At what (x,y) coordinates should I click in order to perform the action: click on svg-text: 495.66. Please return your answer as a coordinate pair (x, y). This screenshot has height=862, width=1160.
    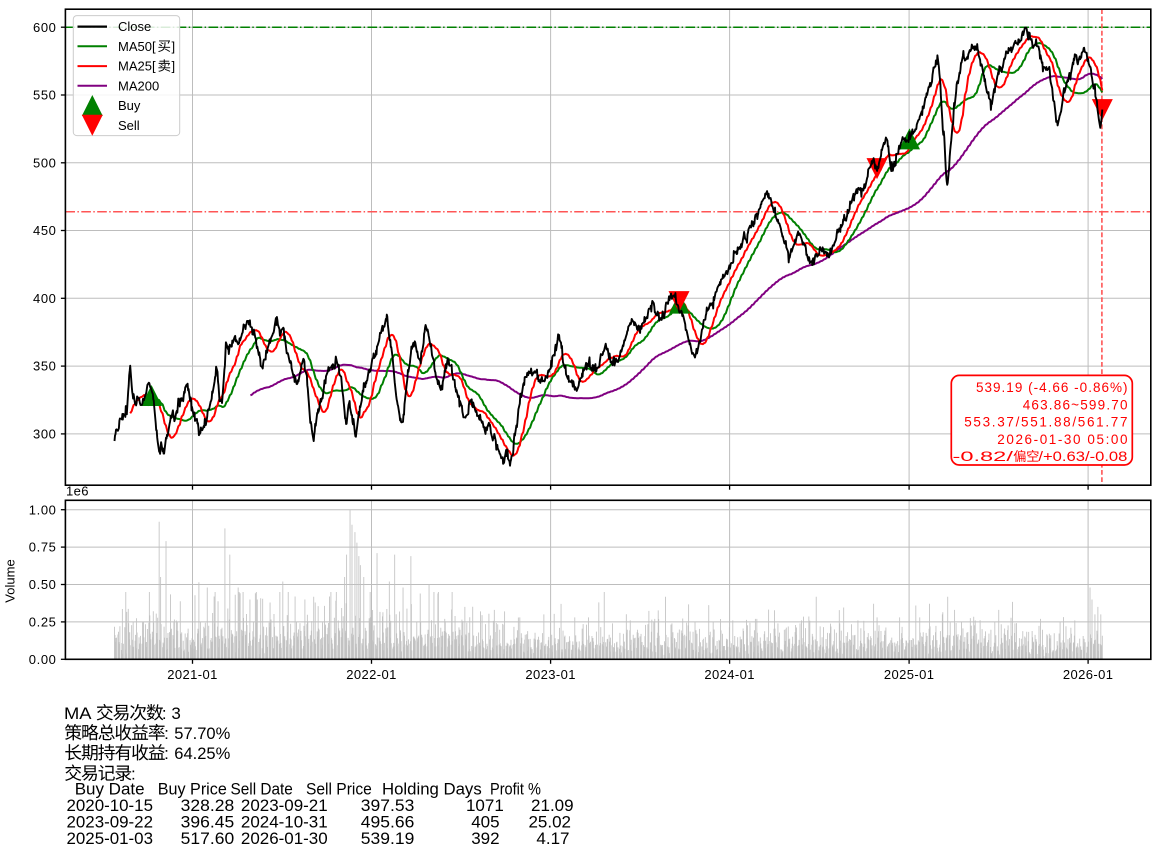
    Looking at the image, I should click on (388, 822).